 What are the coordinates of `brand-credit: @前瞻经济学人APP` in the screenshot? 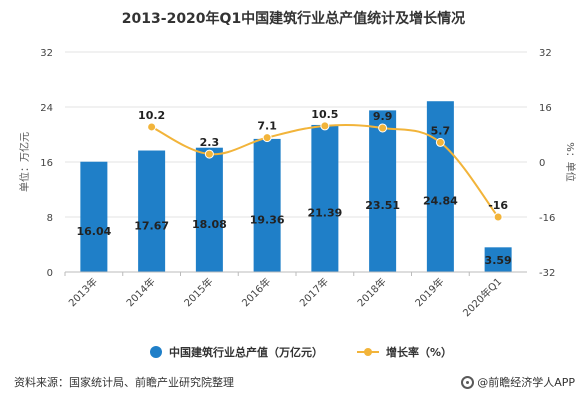 It's located at (518, 382).